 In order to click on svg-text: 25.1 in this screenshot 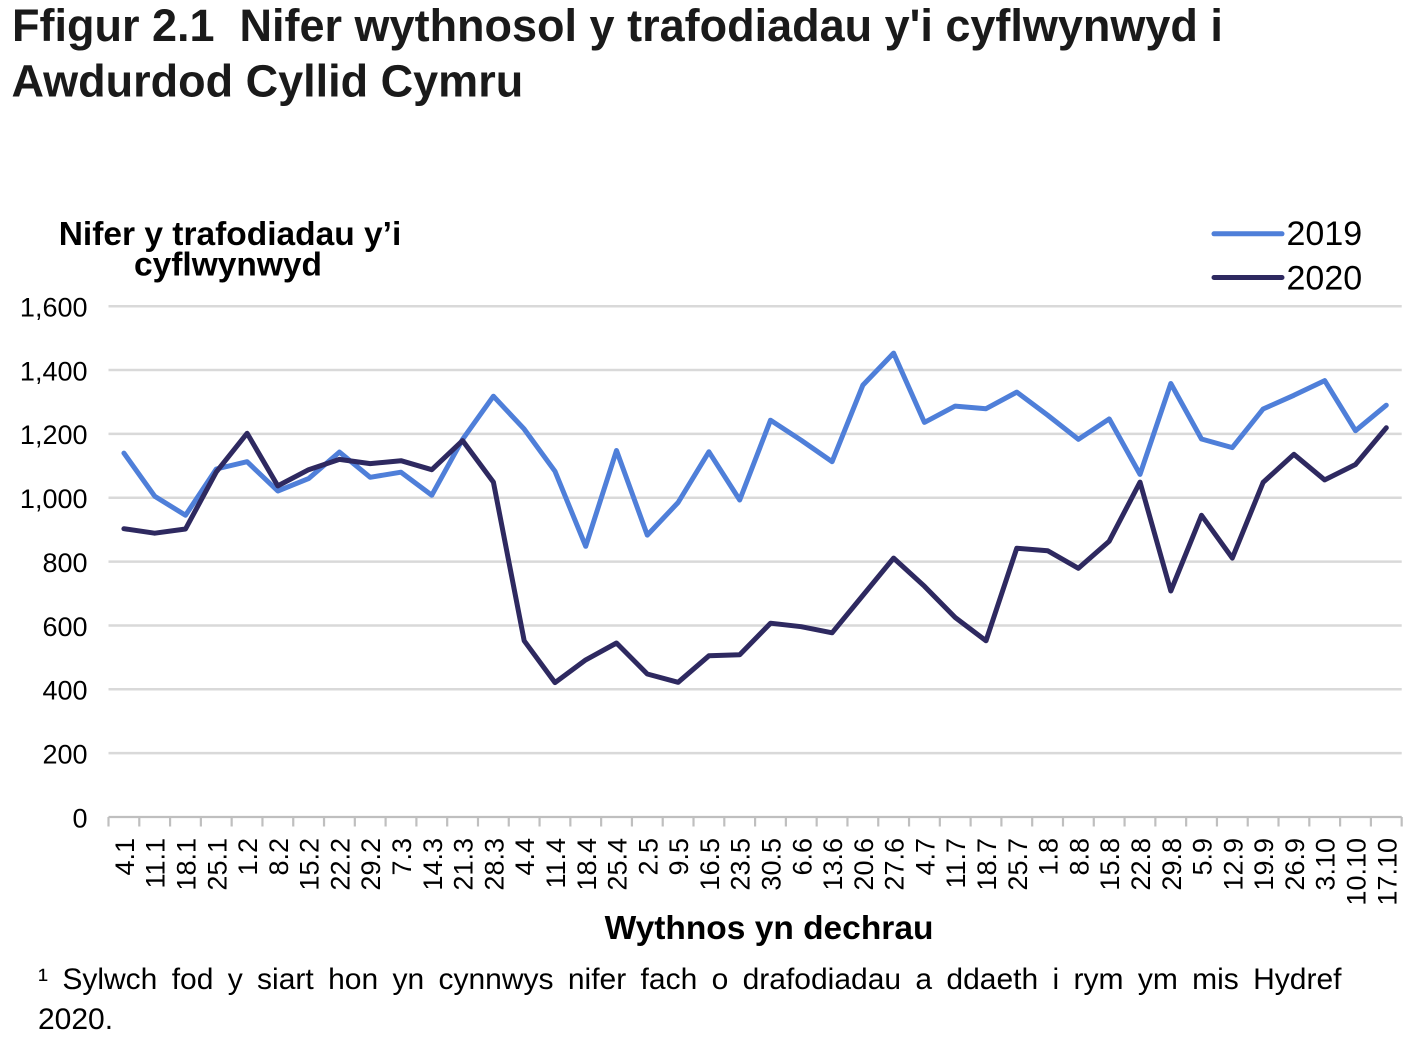, I will do `click(217, 864)`.